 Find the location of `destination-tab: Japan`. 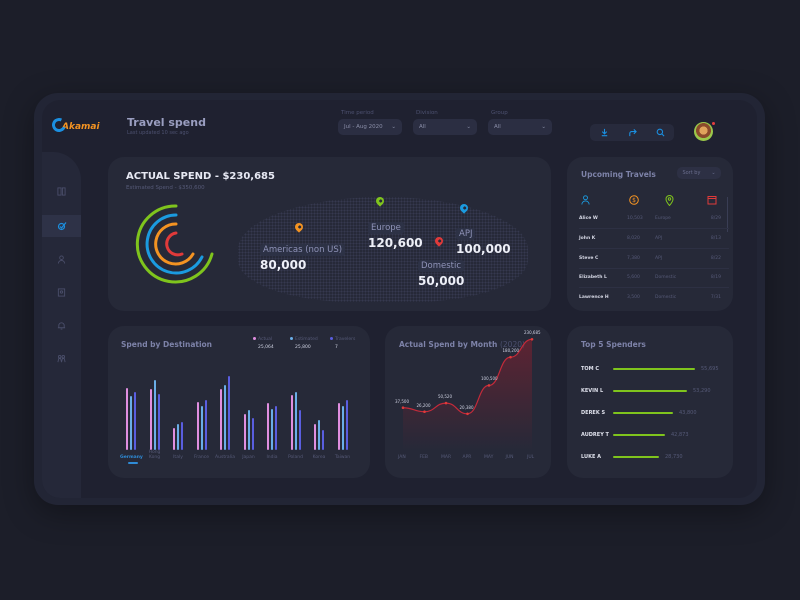

destination-tab: Japan is located at coordinates (248, 457).